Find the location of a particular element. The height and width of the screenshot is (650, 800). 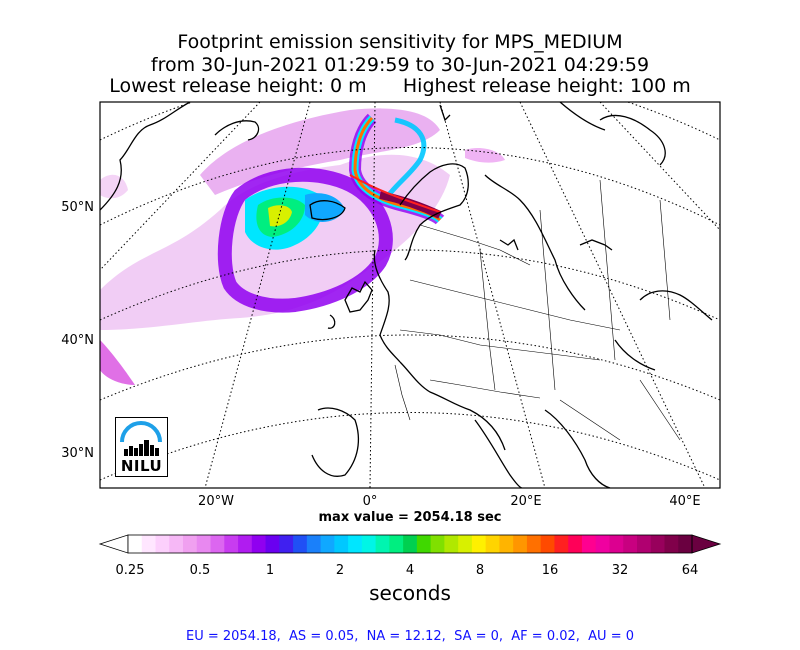

colorbar-border is located at coordinates (410, 544).